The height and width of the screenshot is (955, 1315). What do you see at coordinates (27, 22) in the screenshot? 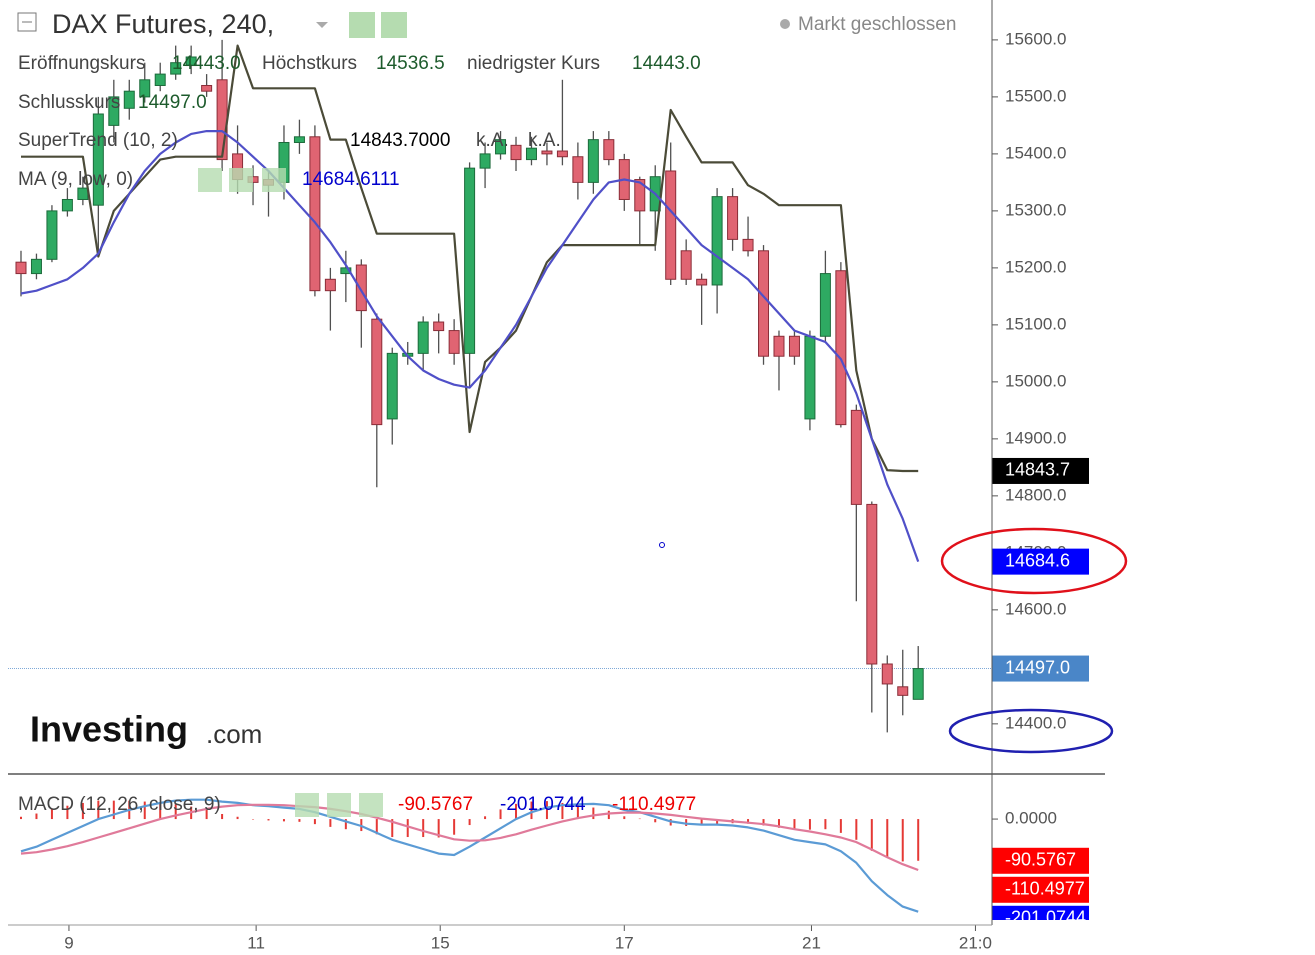
I see `collapse-button` at bounding box center [27, 22].